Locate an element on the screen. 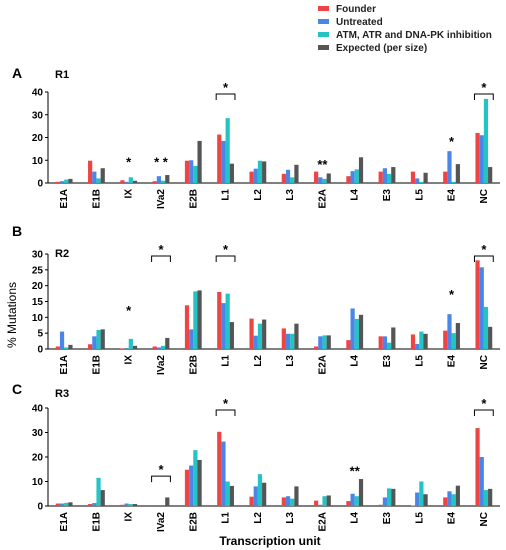 This screenshot has height=550, width=506. x-tick-label: E1A is located at coordinates (64, 364).